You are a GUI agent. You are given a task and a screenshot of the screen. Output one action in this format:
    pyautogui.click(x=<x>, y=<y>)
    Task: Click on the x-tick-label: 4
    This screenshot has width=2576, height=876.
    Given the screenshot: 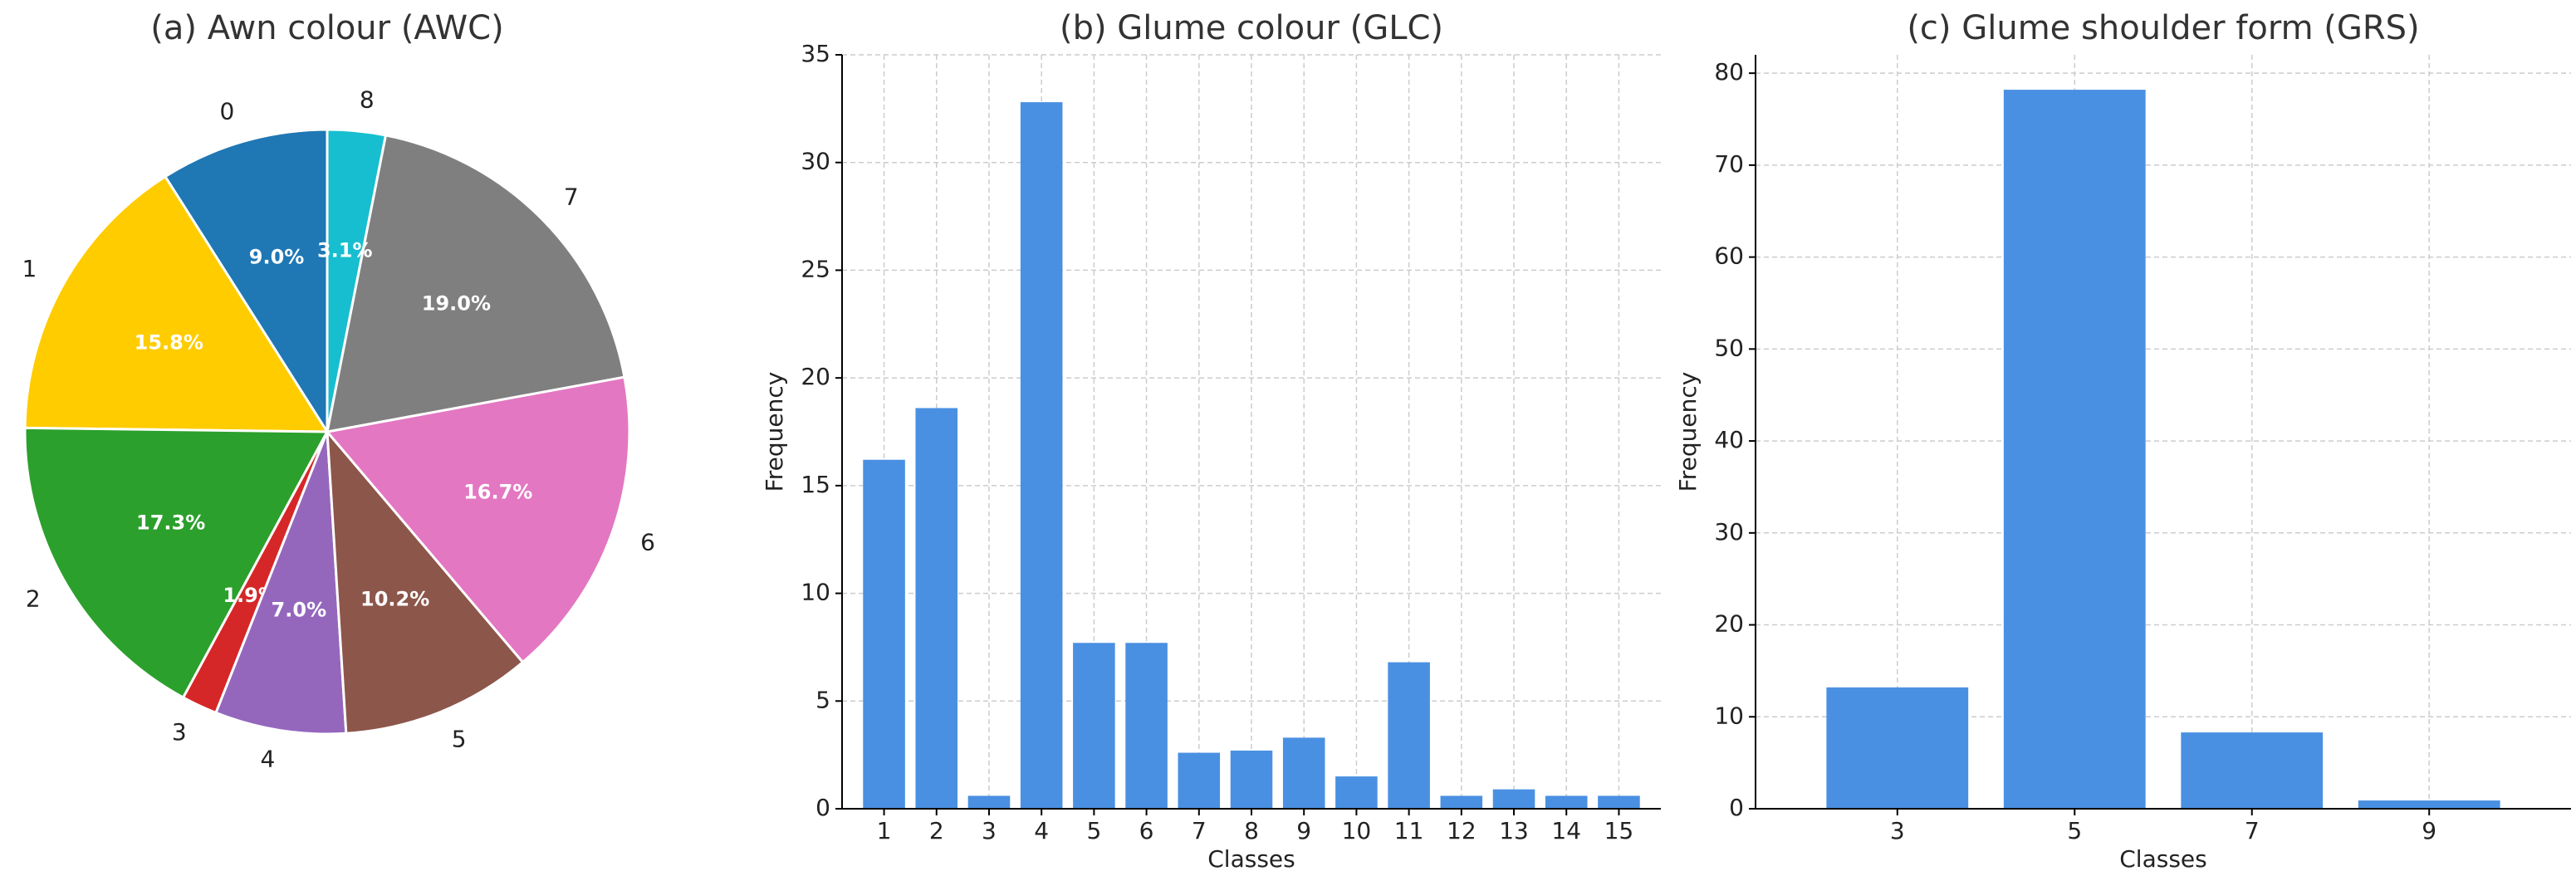 What is the action you would take?
    pyautogui.click(x=1042, y=830)
    